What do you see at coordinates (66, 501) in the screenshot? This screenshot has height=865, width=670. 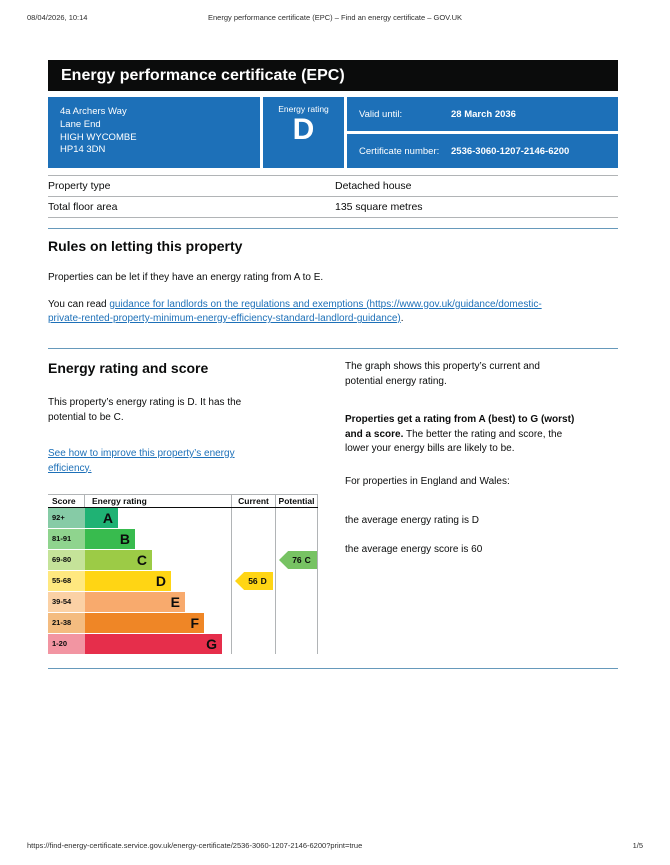 I see `score-column-header: Score` at bounding box center [66, 501].